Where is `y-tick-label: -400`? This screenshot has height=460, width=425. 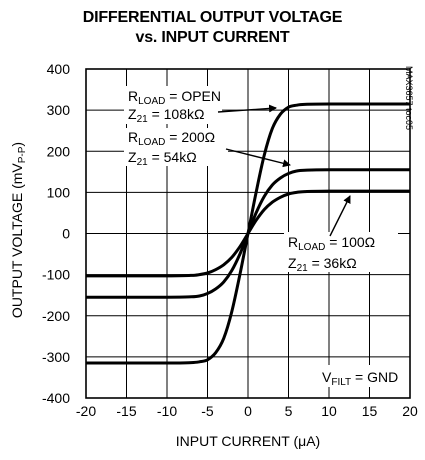 y-tick-label: -400 is located at coordinates (56, 398).